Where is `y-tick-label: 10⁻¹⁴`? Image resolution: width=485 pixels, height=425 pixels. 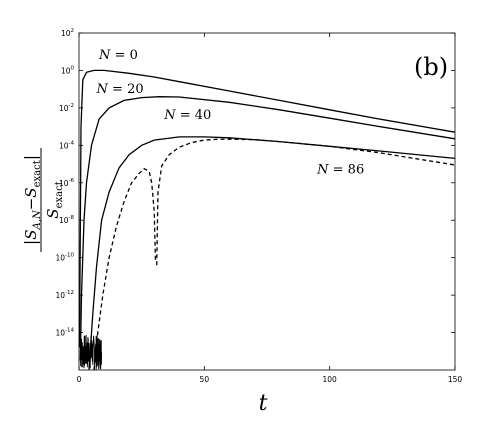 y-tick-label: 10⁻¹⁴ is located at coordinates (64, 333).